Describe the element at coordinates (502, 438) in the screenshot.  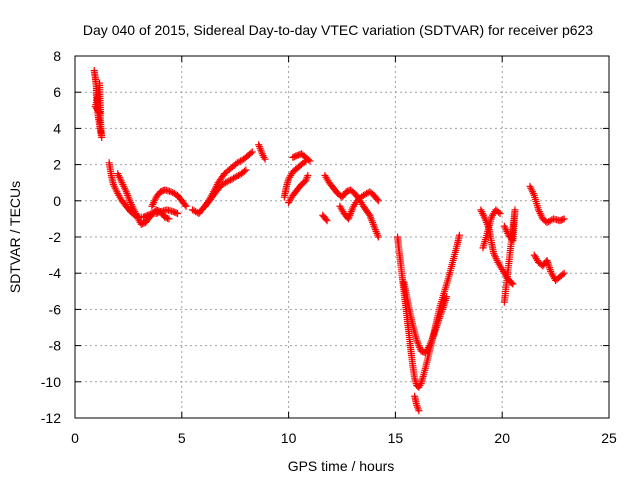
I see `x-tick-label: 20` at that location.